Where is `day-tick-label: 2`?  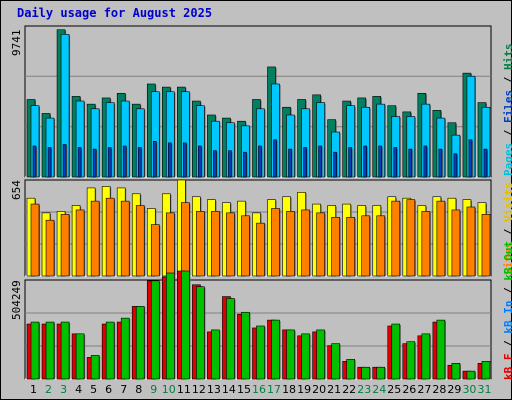 day-tick-label: 2 is located at coordinates (48, 389).